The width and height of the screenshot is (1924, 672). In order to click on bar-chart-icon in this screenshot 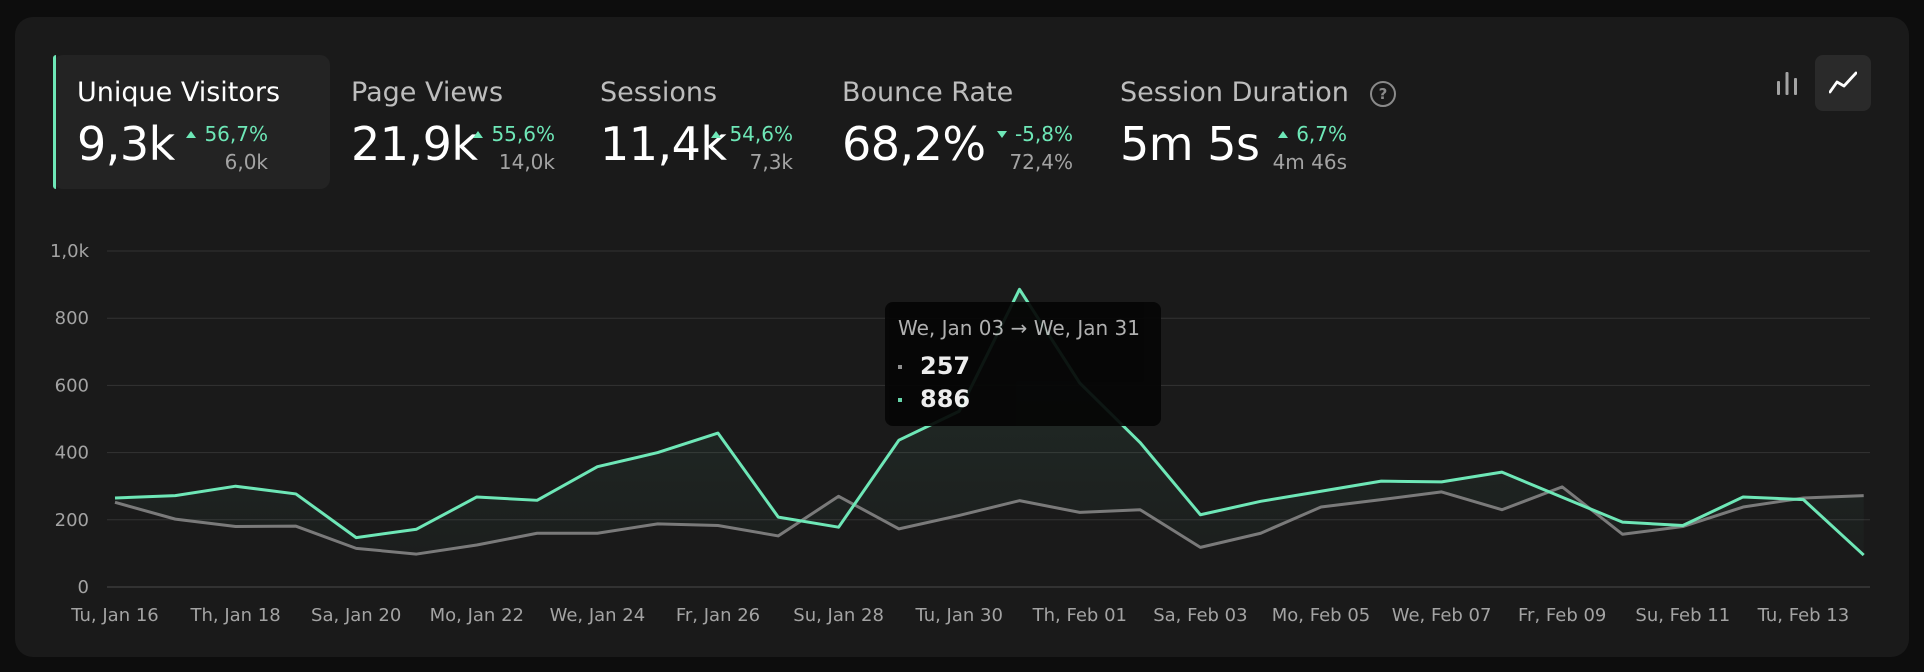, I will do `click(1787, 83)`.